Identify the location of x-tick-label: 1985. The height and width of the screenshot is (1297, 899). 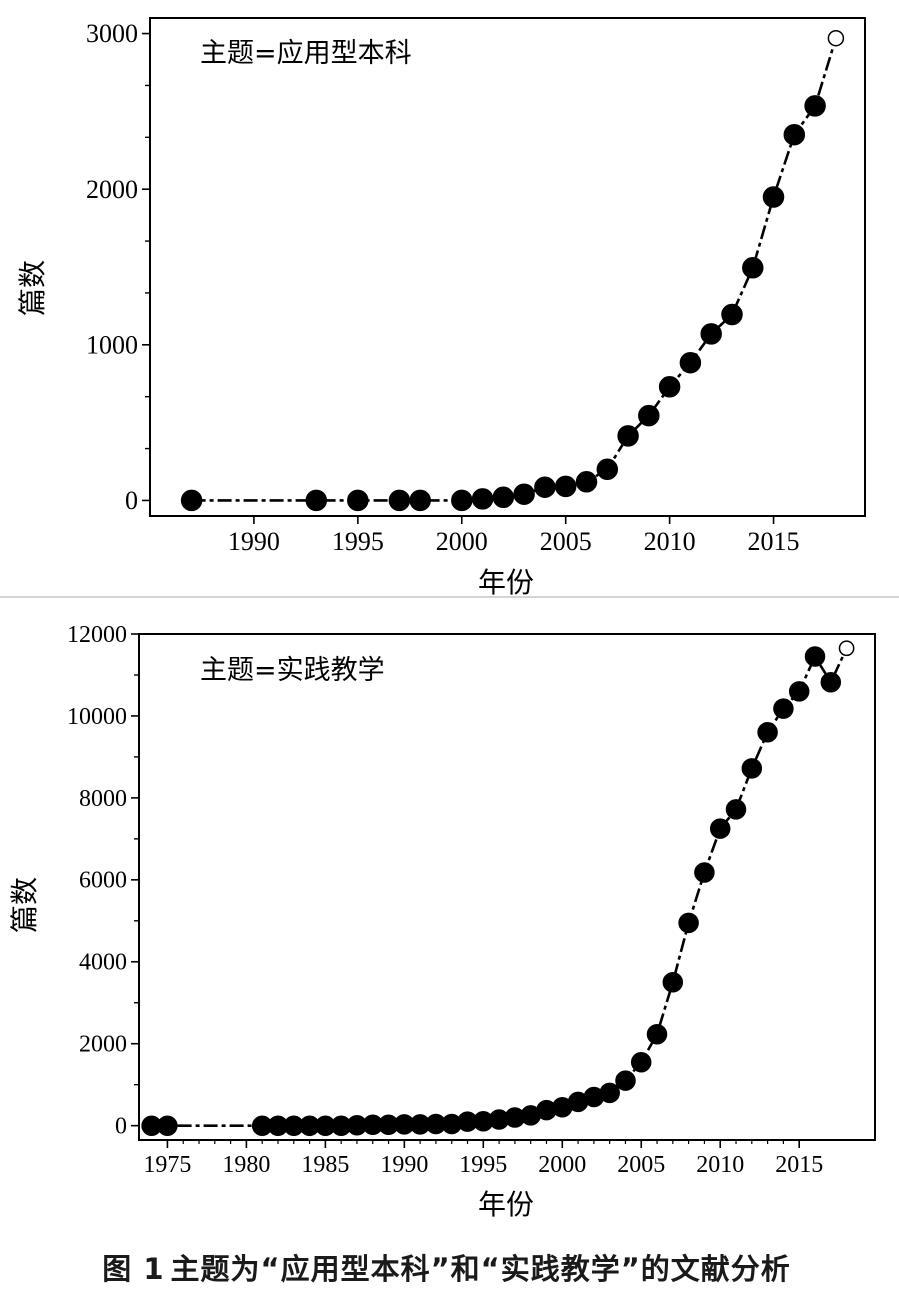
(325, 1165).